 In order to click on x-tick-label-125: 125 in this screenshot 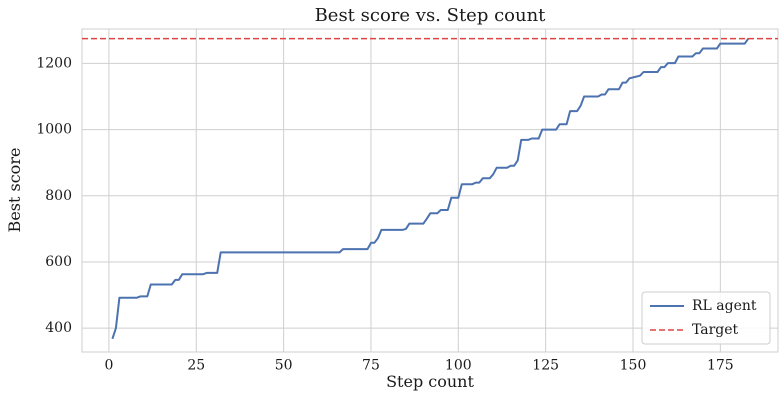, I will do `click(545, 366)`.